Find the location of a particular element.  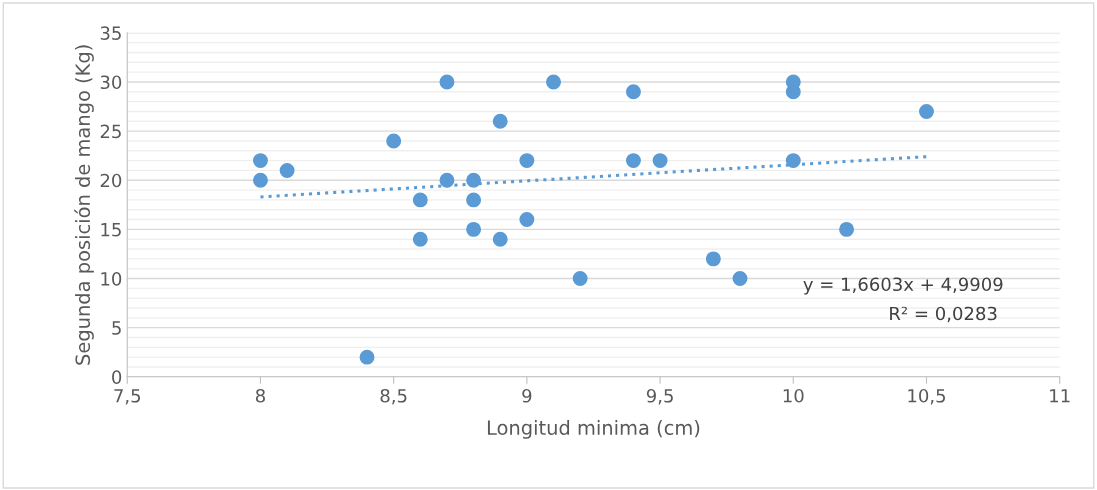

y-tick-label: 10 is located at coordinates (111, 278).